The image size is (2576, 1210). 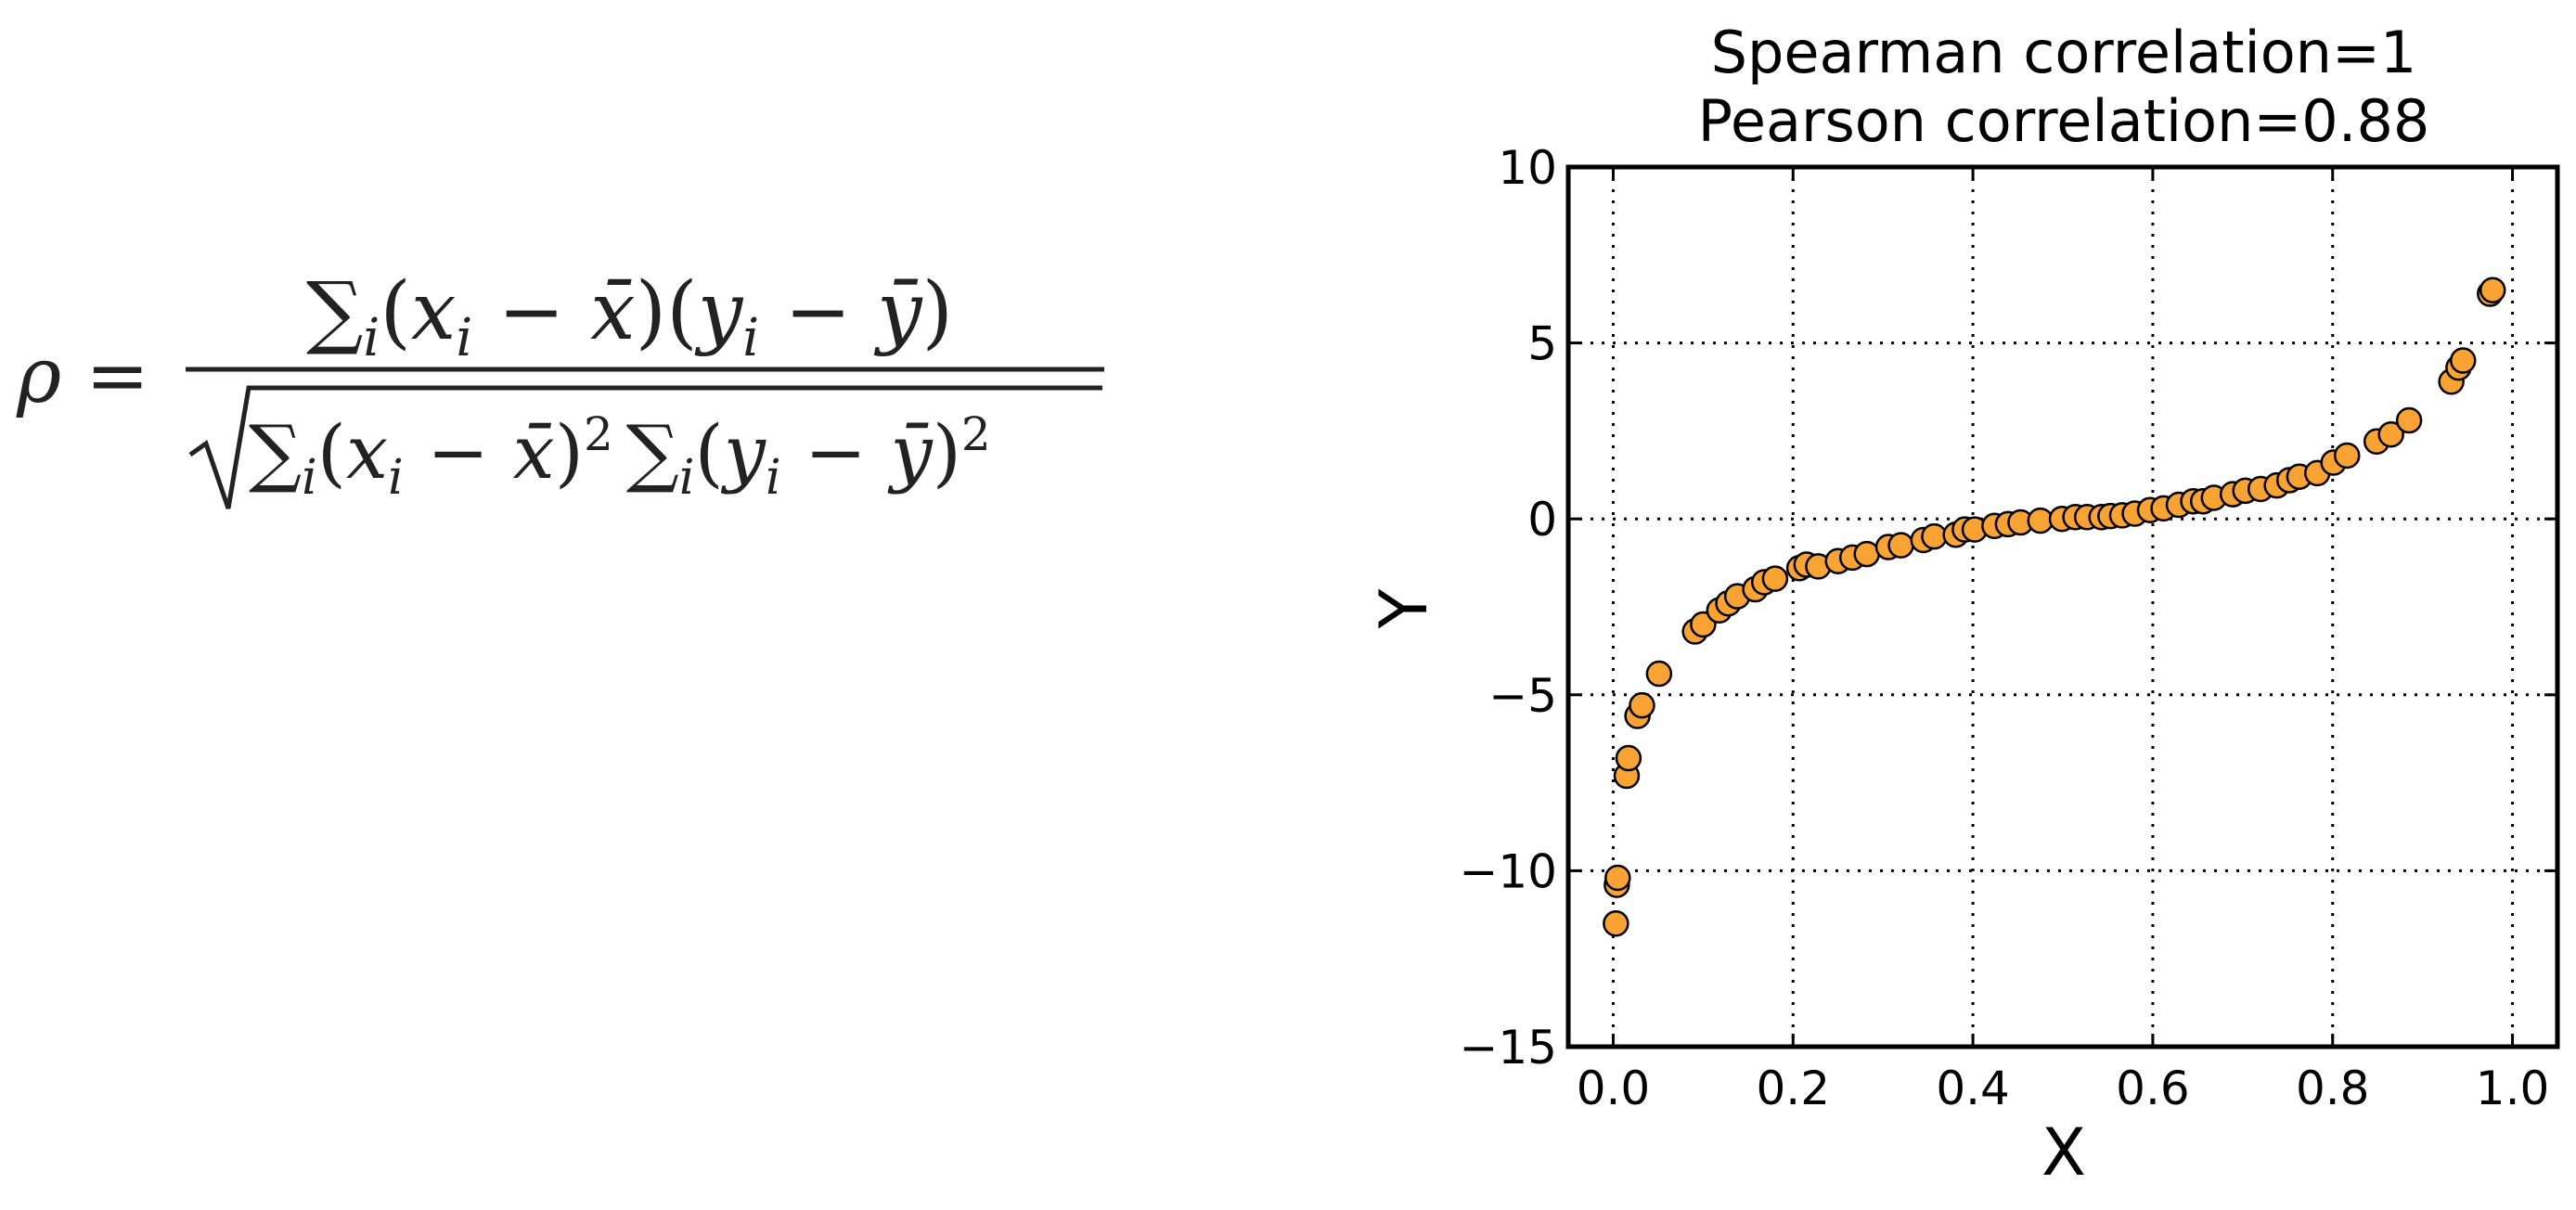 I want to click on y-tick-label: 5, so click(x=1542, y=344).